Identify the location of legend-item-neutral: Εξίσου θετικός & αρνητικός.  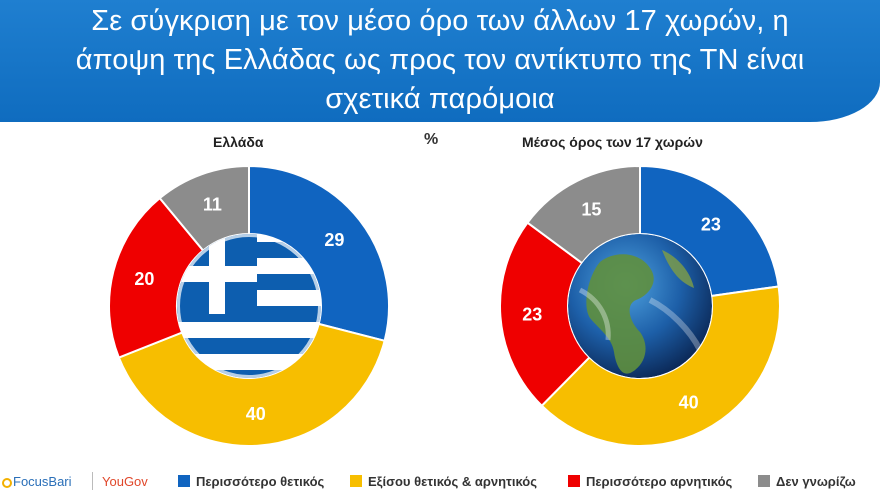
(443, 481).